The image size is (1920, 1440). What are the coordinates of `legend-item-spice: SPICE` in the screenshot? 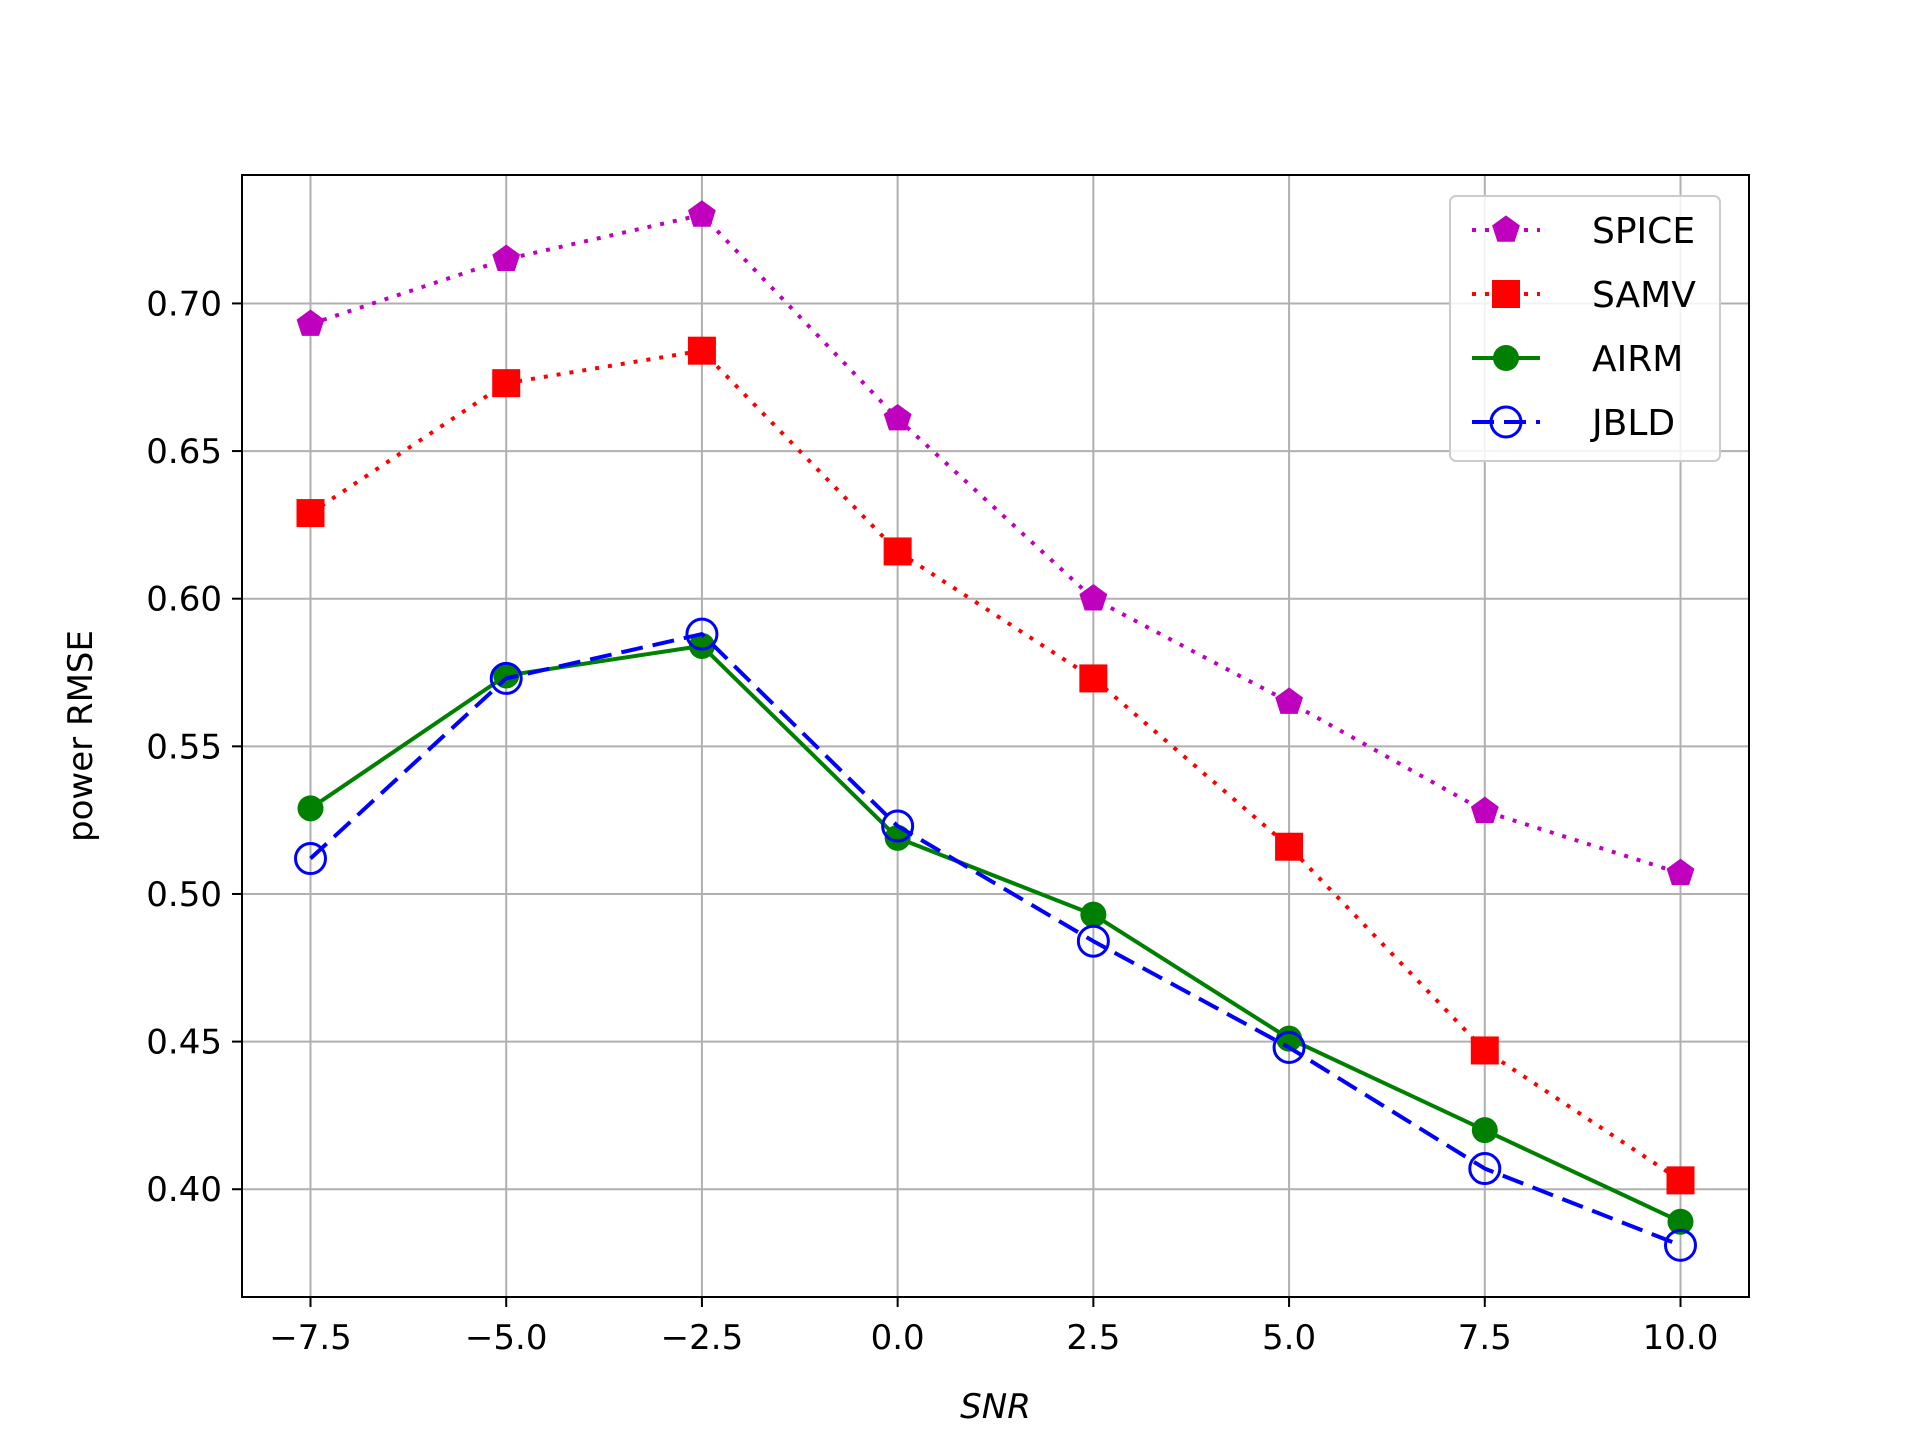 It's located at (1583, 231).